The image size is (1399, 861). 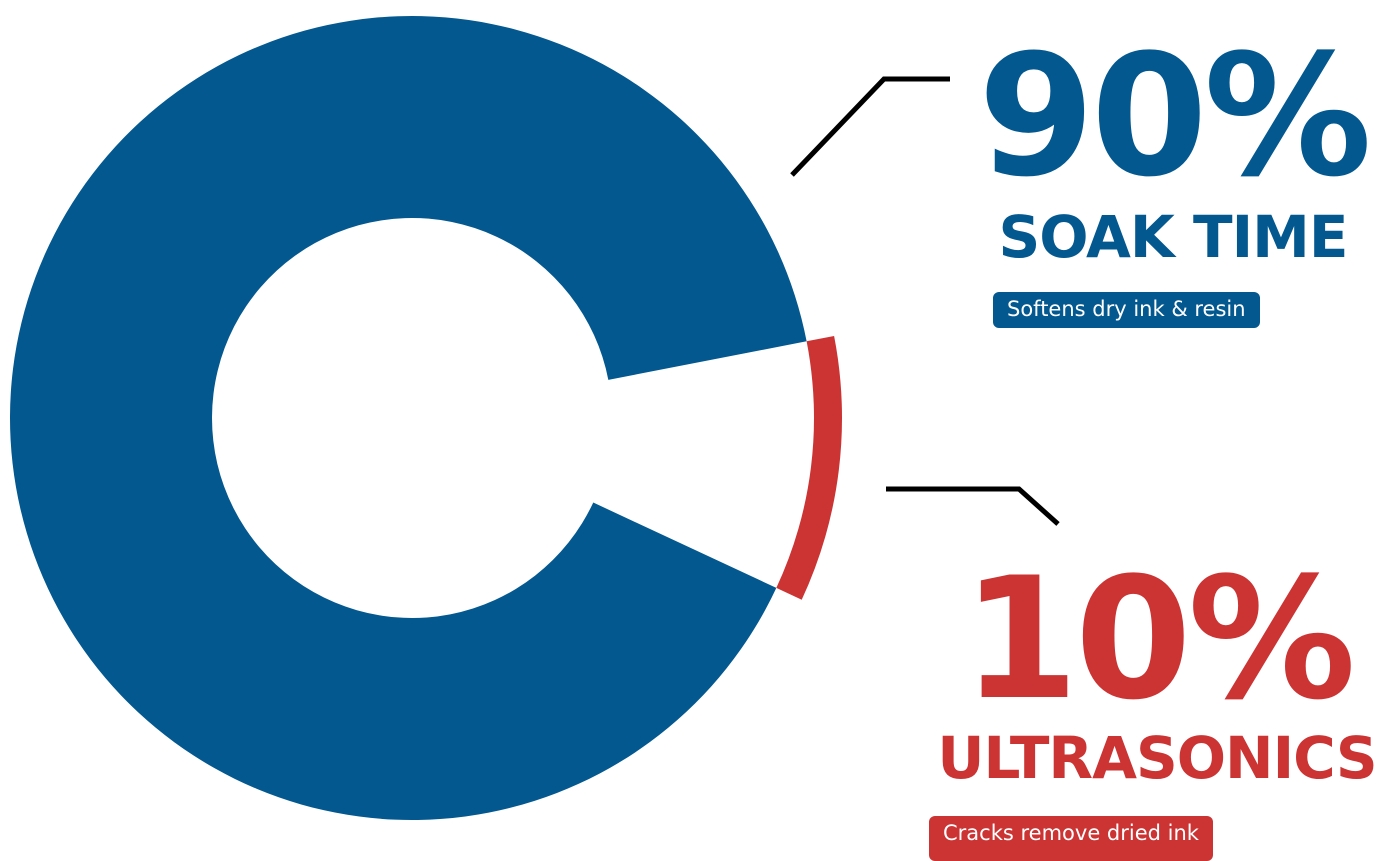 What do you see at coordinates (1071, 838) in the screenshot?
I see `ultrasonics-note: Cracks remove dried ink` at bounding box center [1071, 838].